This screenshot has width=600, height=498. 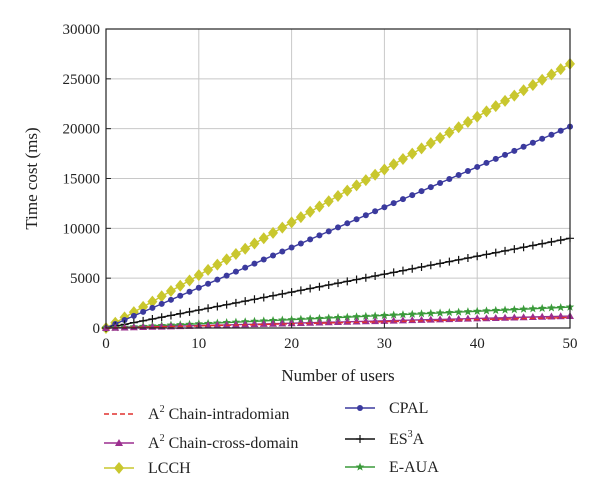 I want to click on legend-entry: A2 Chain-cross-domain, so click(x=201, y=442).